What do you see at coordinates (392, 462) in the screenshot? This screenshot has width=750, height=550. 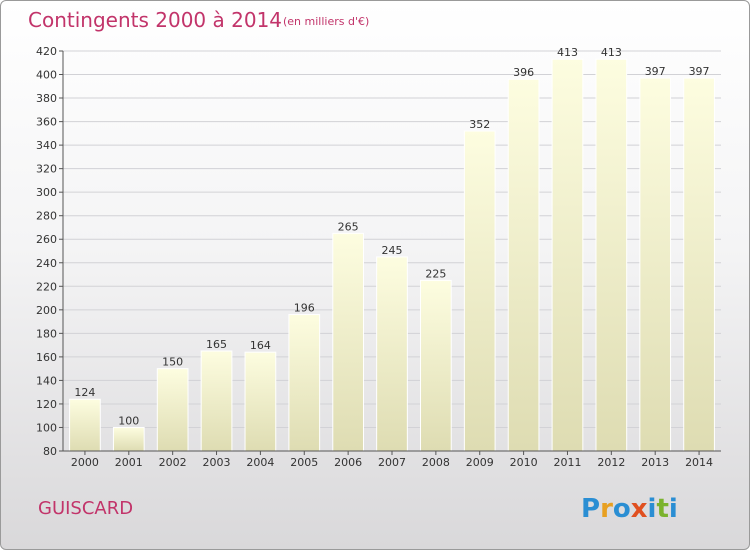 I see `x-tick-label: 2007` at bounding box center [392, 462].